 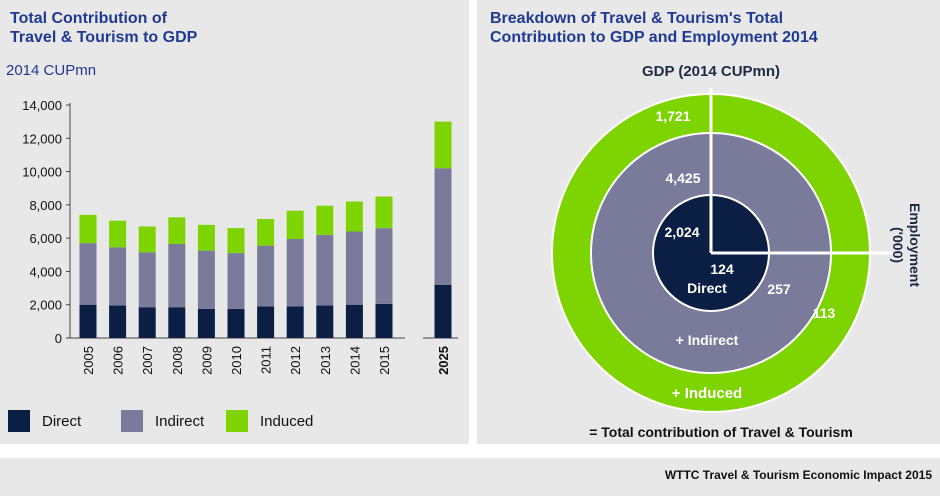 I want to click on gdp-value-induced: 1,721, so click(x=672, y=116).